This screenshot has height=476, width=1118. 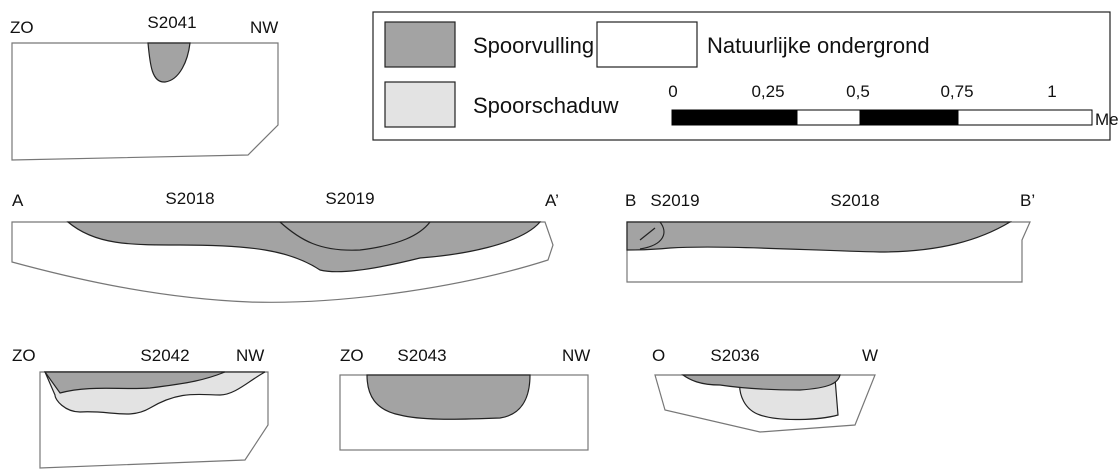 What do you see at coordinates (421, 355) in the screenshot?
I see `feature-label: S2043` at bounding box center [421, 355].